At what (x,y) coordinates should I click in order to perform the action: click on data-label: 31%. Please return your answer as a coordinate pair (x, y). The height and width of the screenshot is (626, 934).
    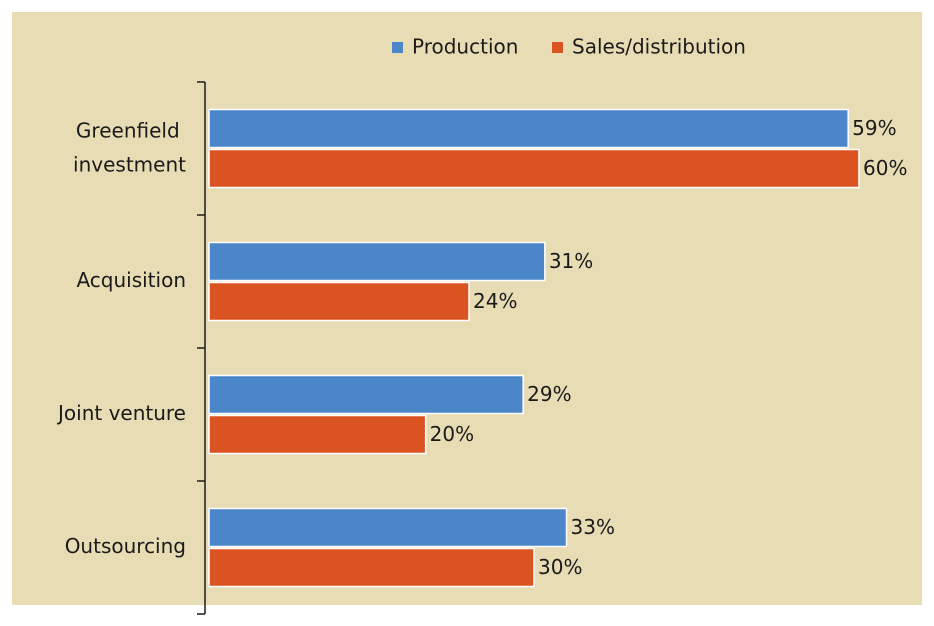
    Looking at the image, I should click on (571, 261).